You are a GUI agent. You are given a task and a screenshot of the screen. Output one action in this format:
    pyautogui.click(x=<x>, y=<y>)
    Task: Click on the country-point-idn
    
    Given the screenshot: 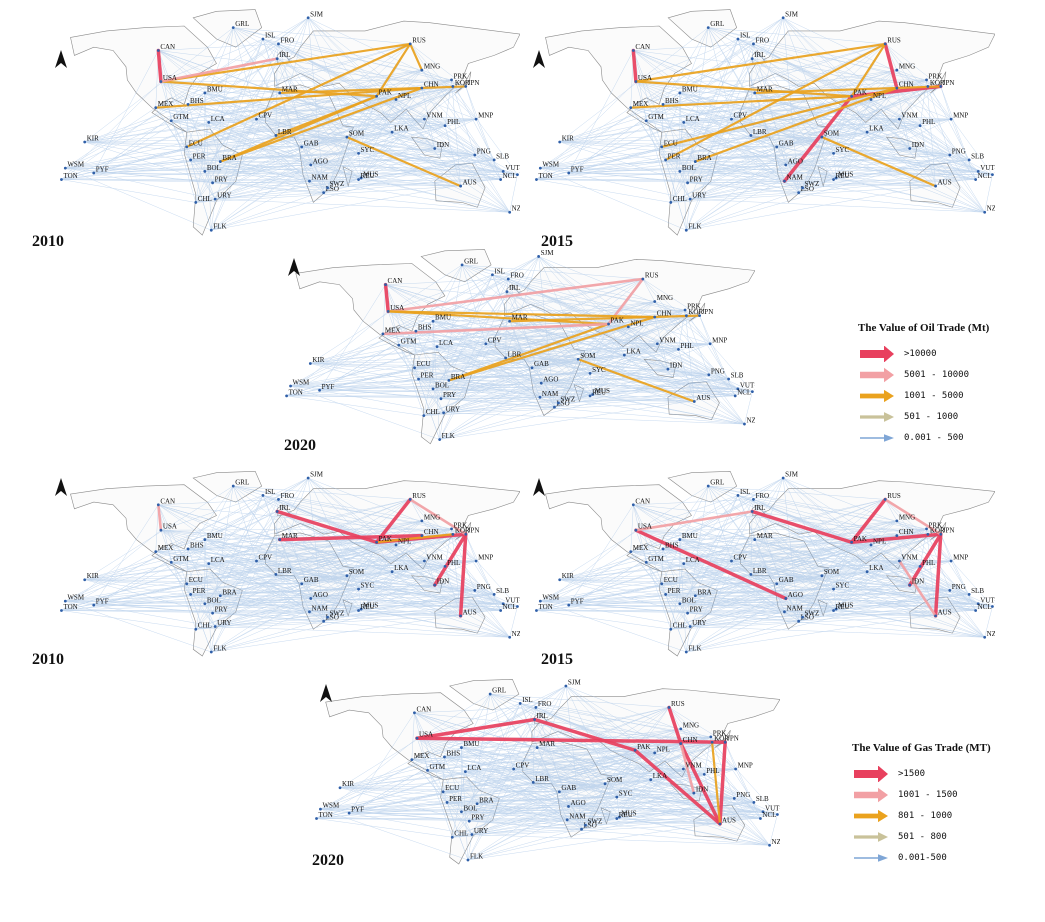 What is the action you would take?
    pyautogui.click(x=694, y=793)
    